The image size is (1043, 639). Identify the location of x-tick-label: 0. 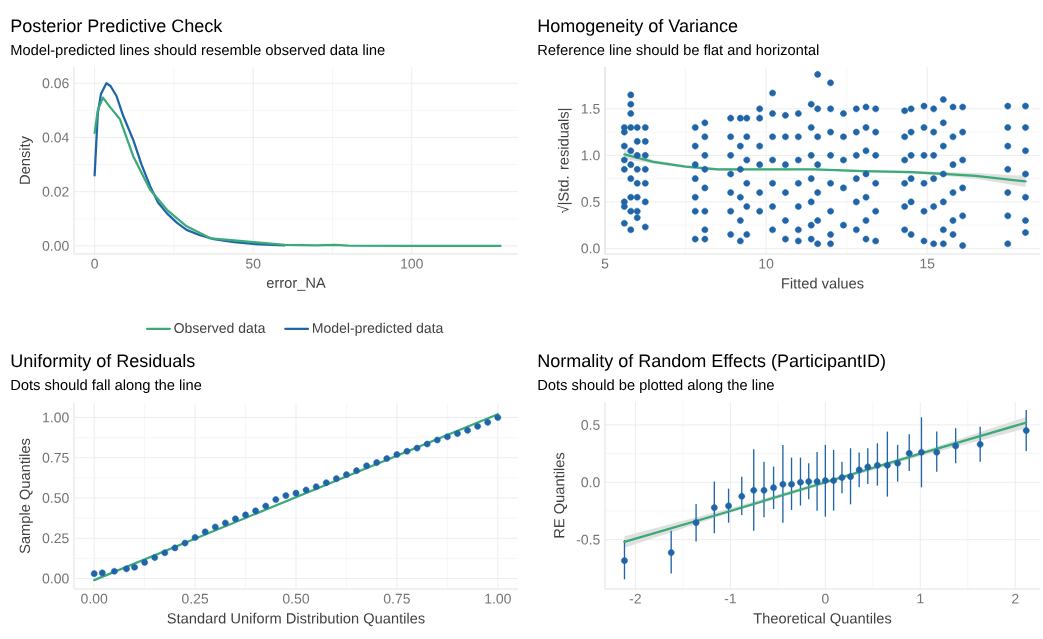
(825, 598).